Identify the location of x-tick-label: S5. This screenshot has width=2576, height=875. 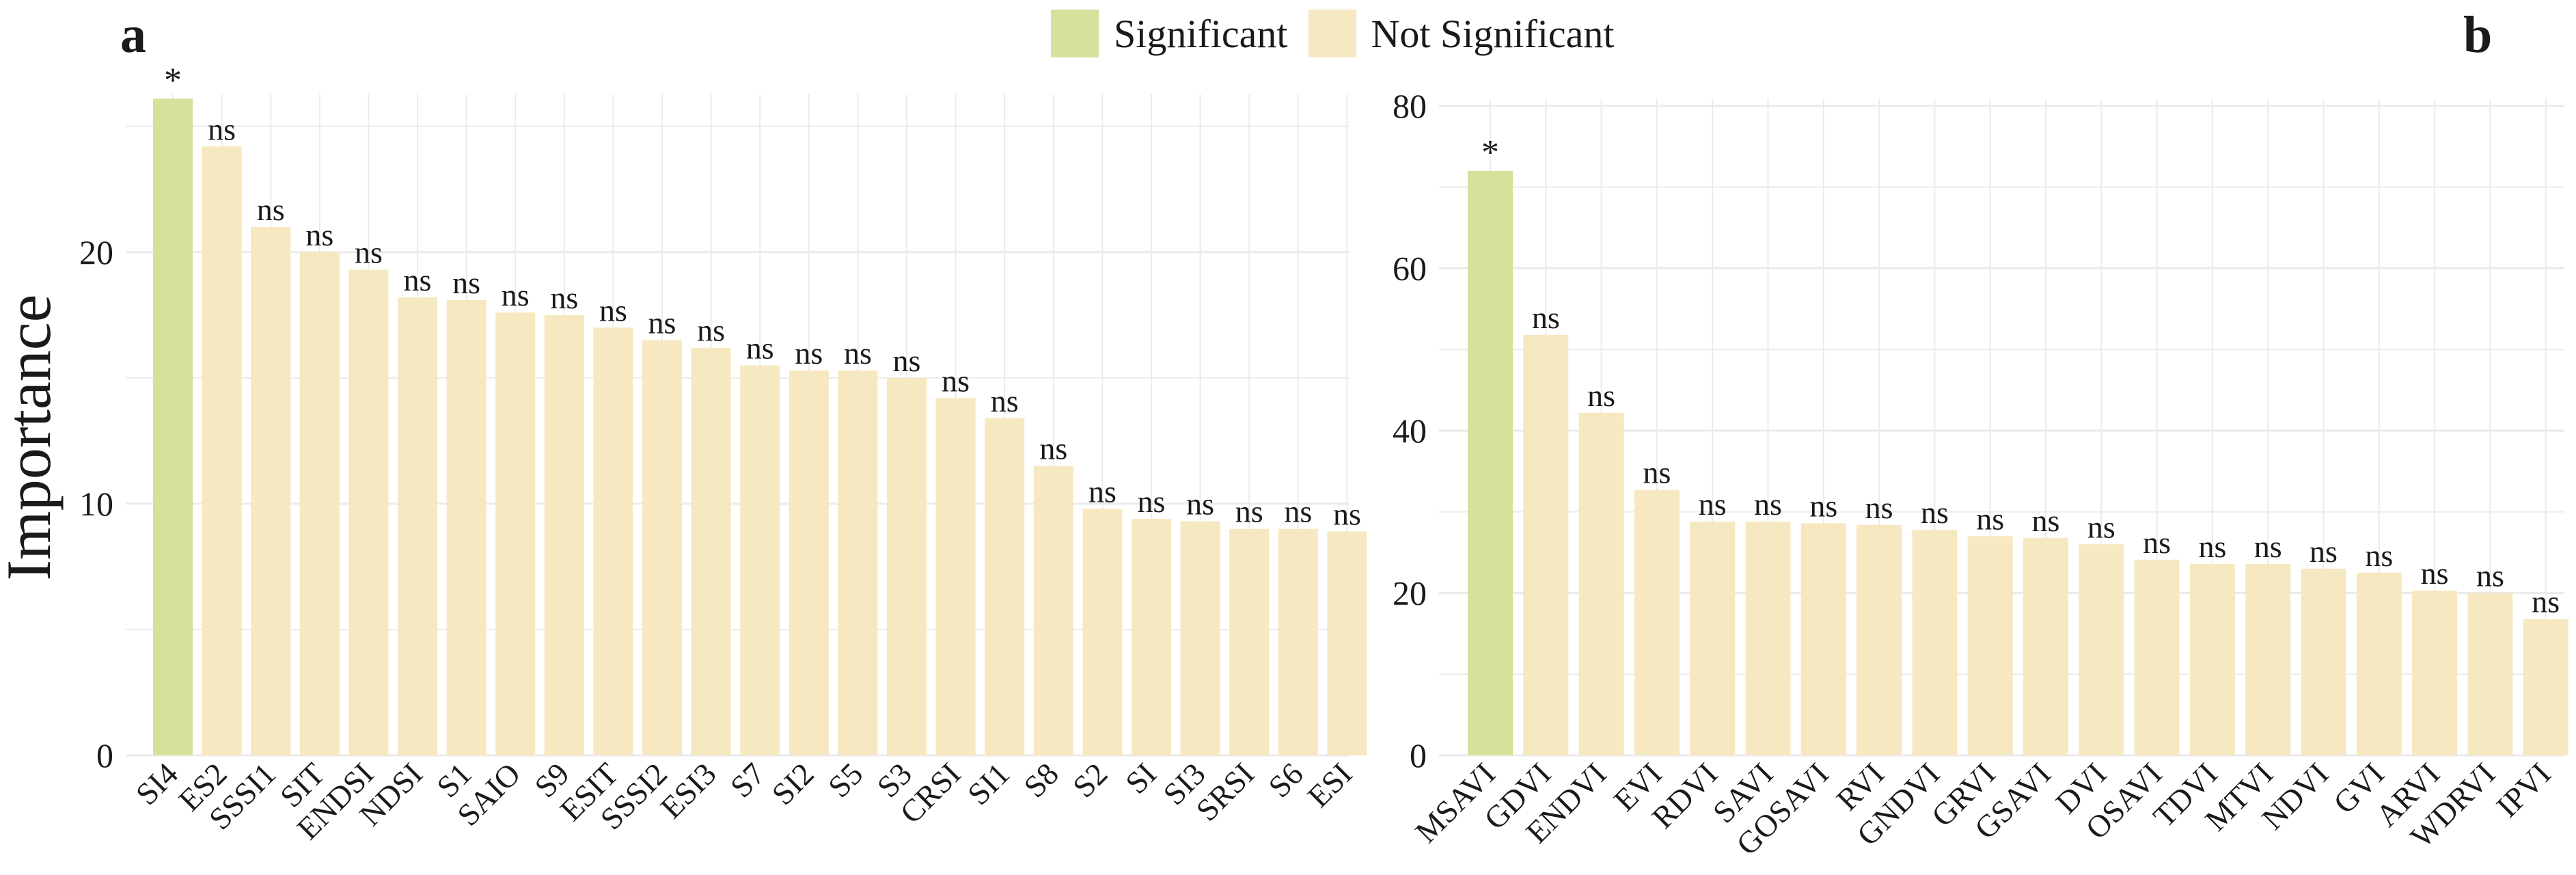
(845, 780).